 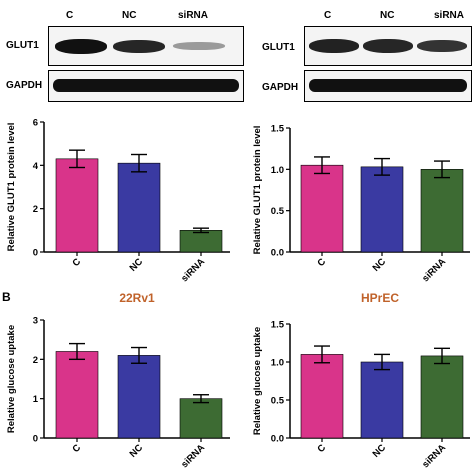 What do you see at coordinates (380, 298) in the screenshot?
I see `chart-title: HPrEC` at bounding box center [380, 298].